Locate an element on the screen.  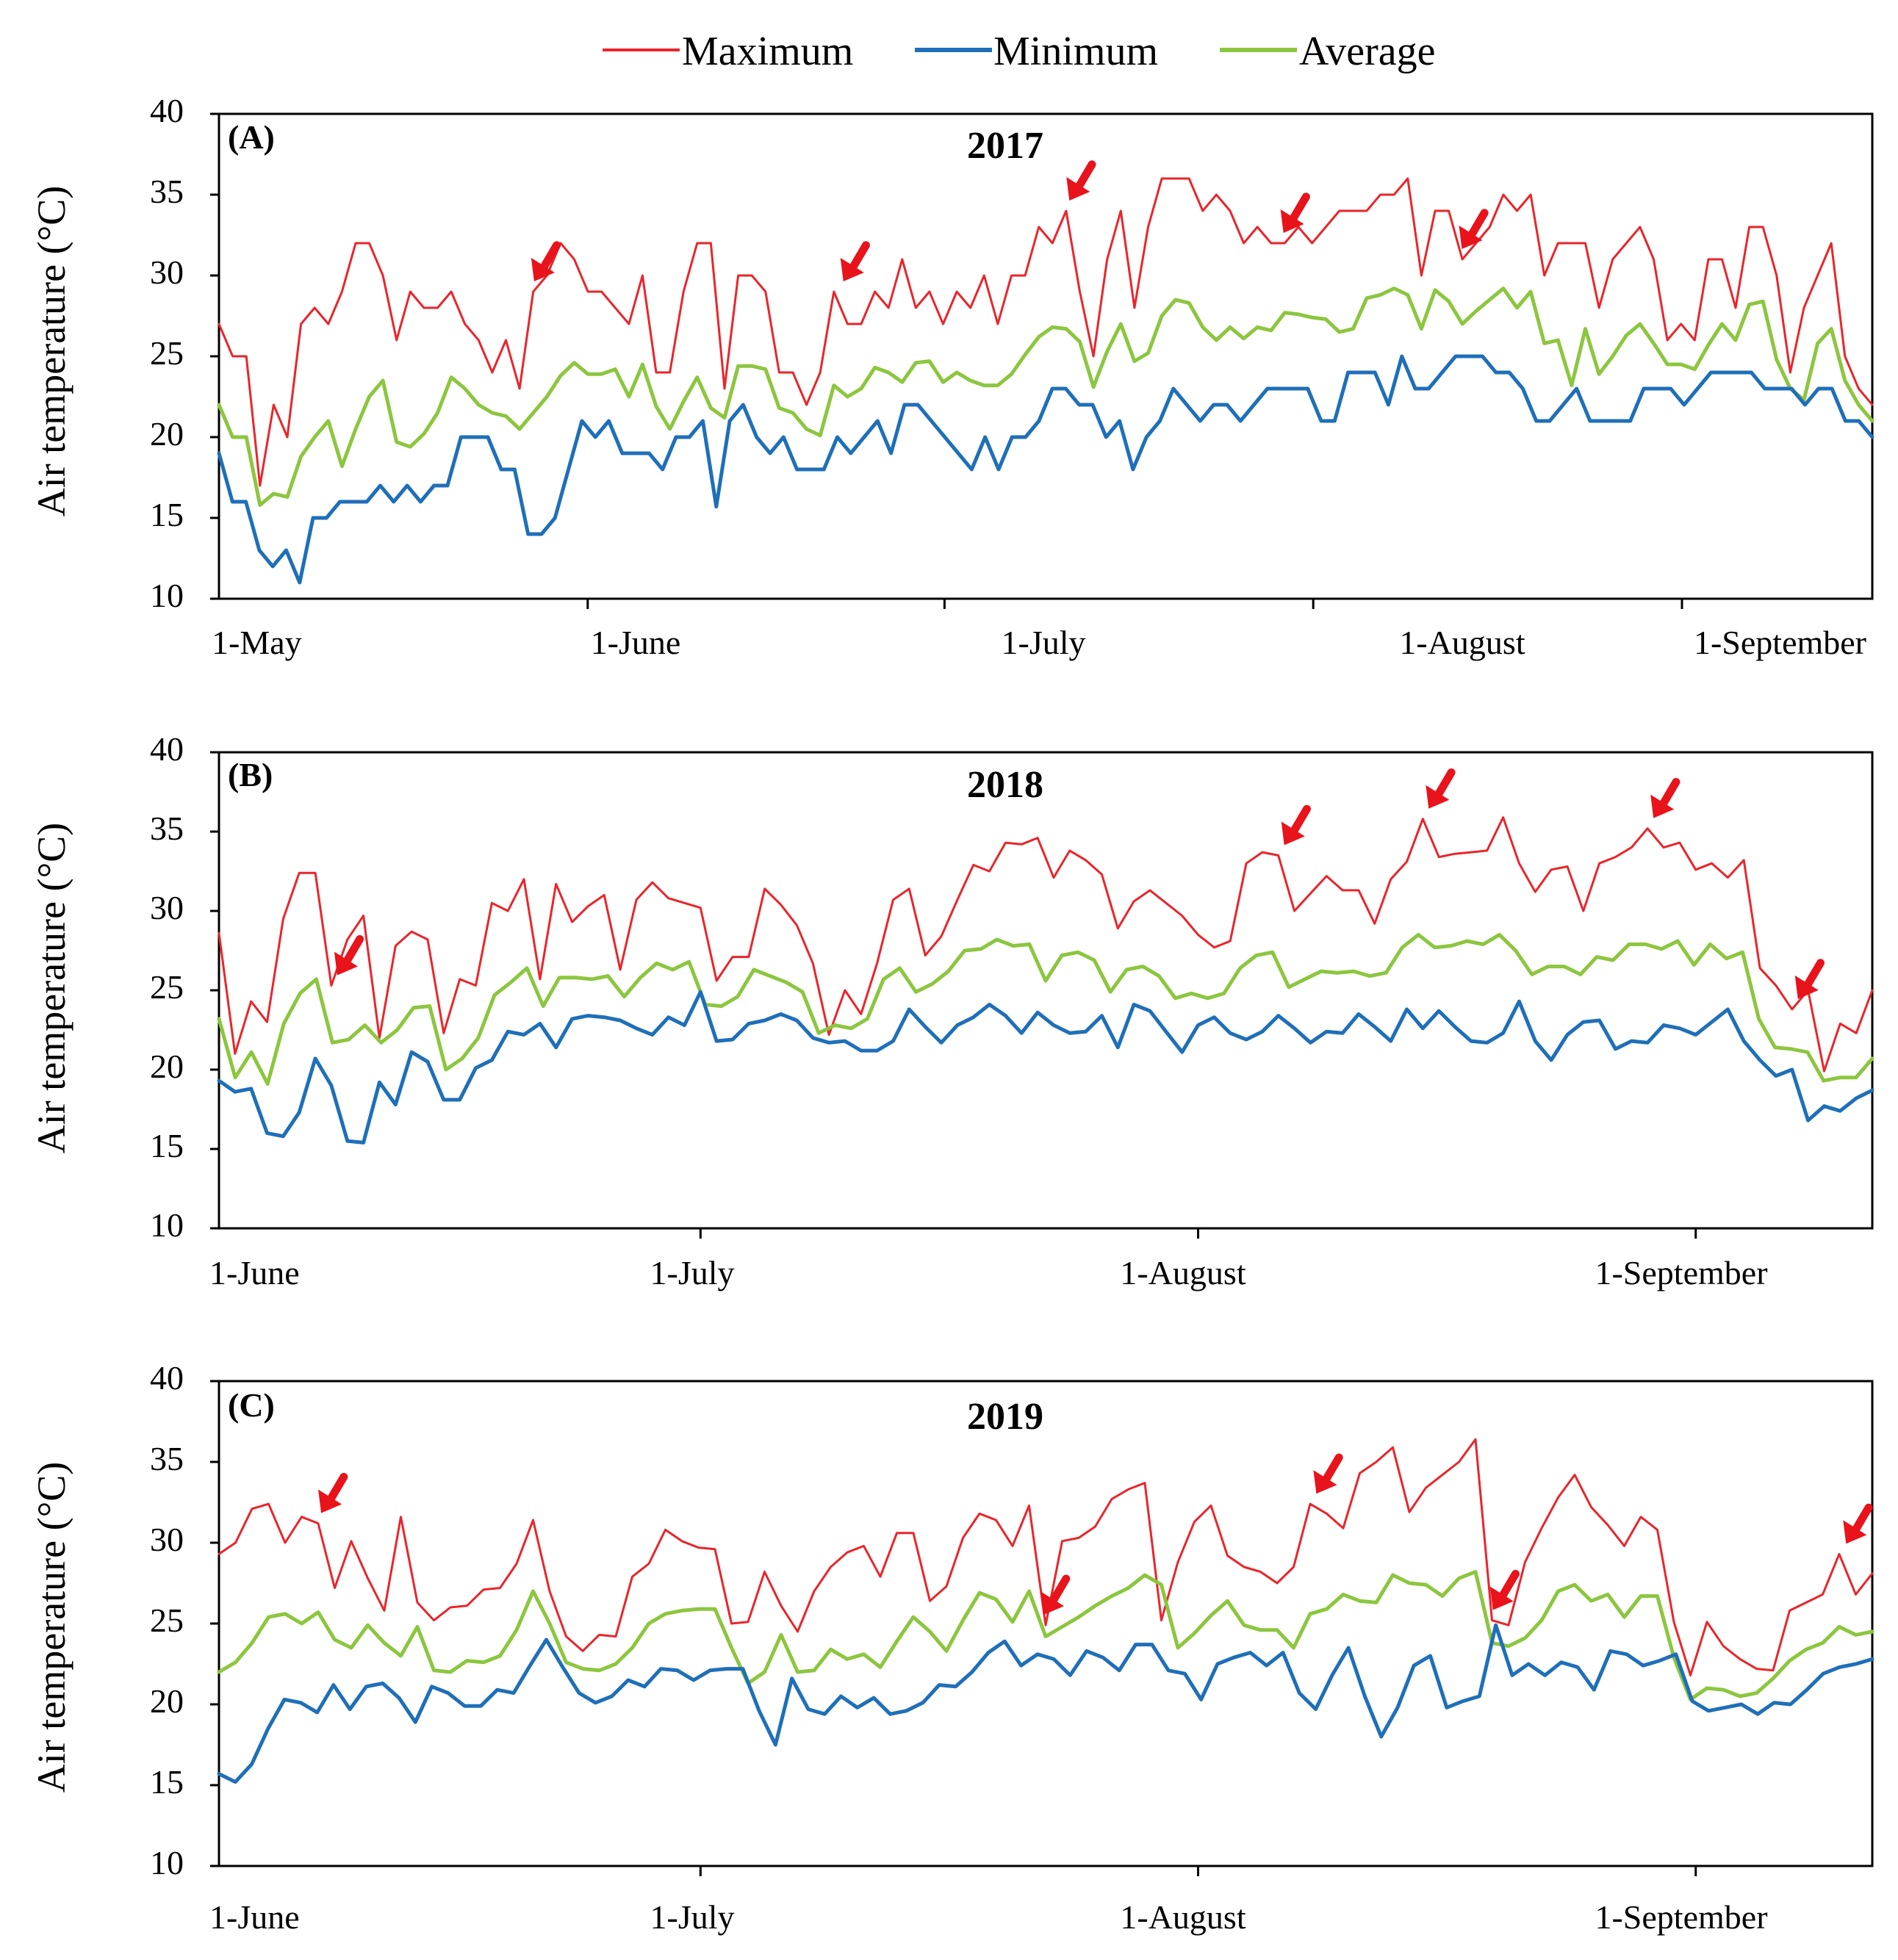
panel-title: 2017 is located at coordinates (1005, 146).